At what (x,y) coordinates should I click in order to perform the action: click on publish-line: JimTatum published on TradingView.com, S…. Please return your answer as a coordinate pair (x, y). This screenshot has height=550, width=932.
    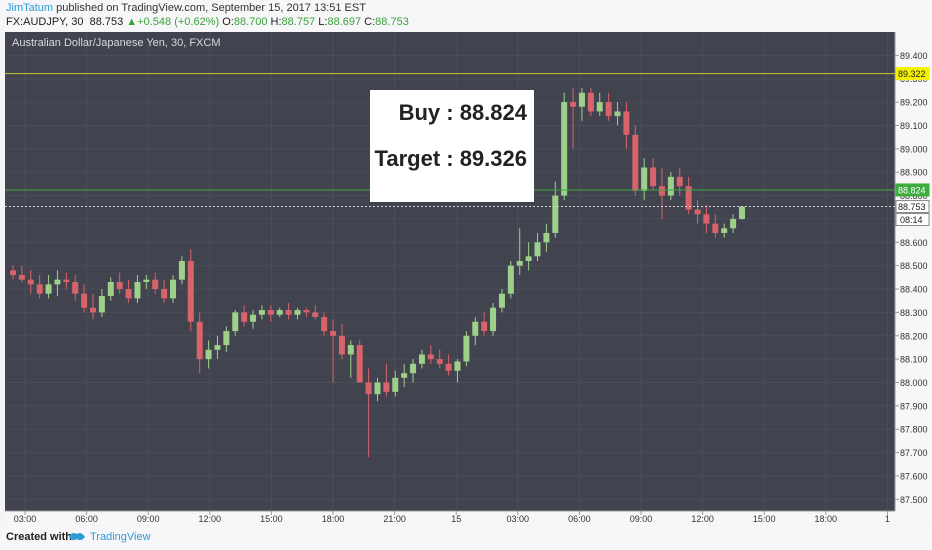
    Looking at the image, I should click on (186, 8).